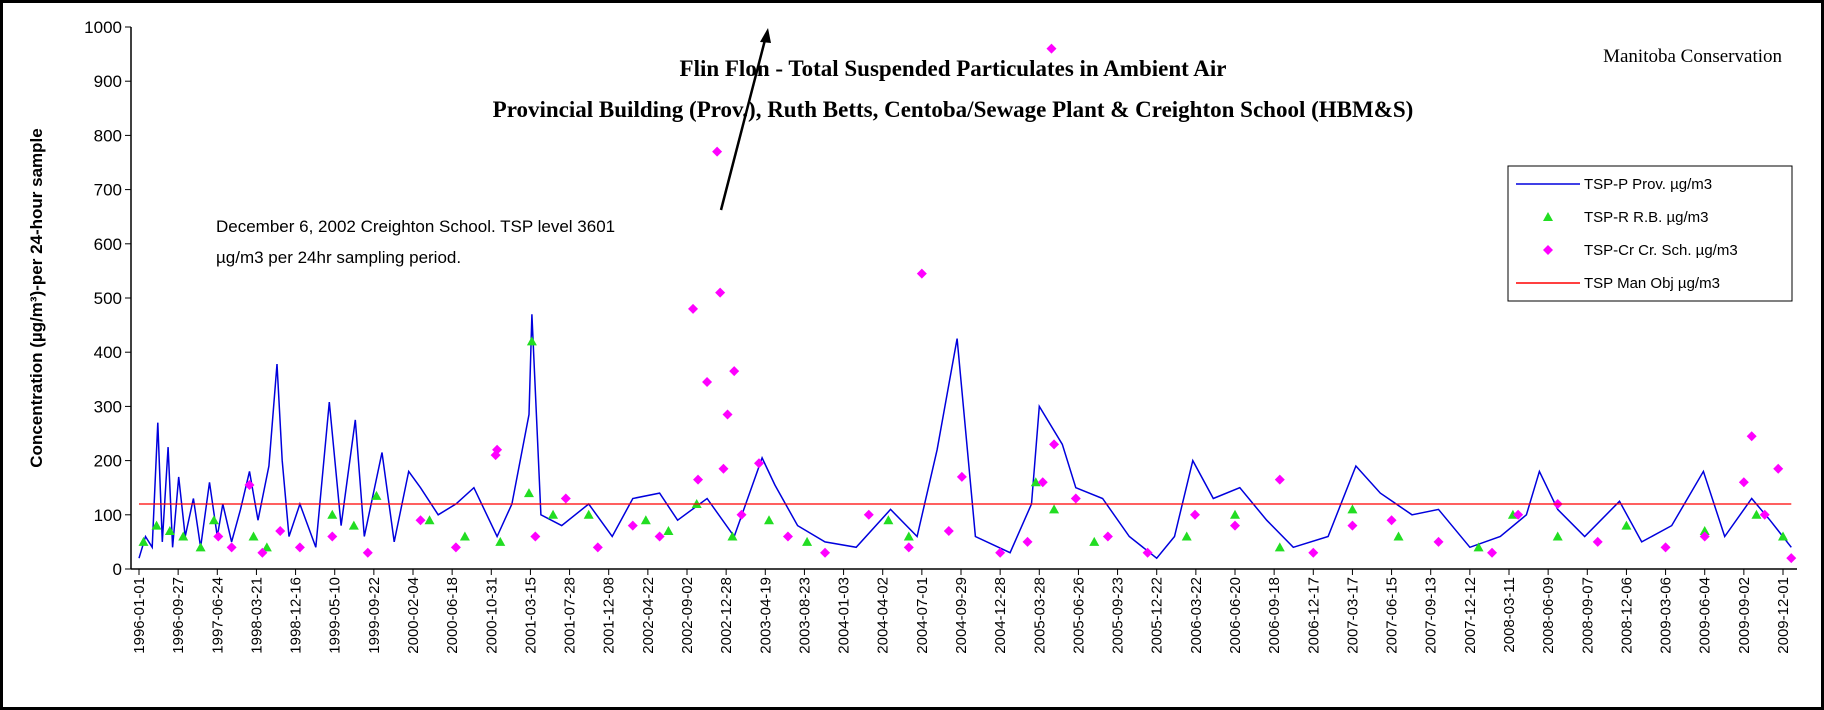 This screenshot has width=1824, height=710. What do you see at coordinates (256, 615) in the screenshot?
I see `x-tick-label: 1998-03-21` at bounding box center [256, 615].